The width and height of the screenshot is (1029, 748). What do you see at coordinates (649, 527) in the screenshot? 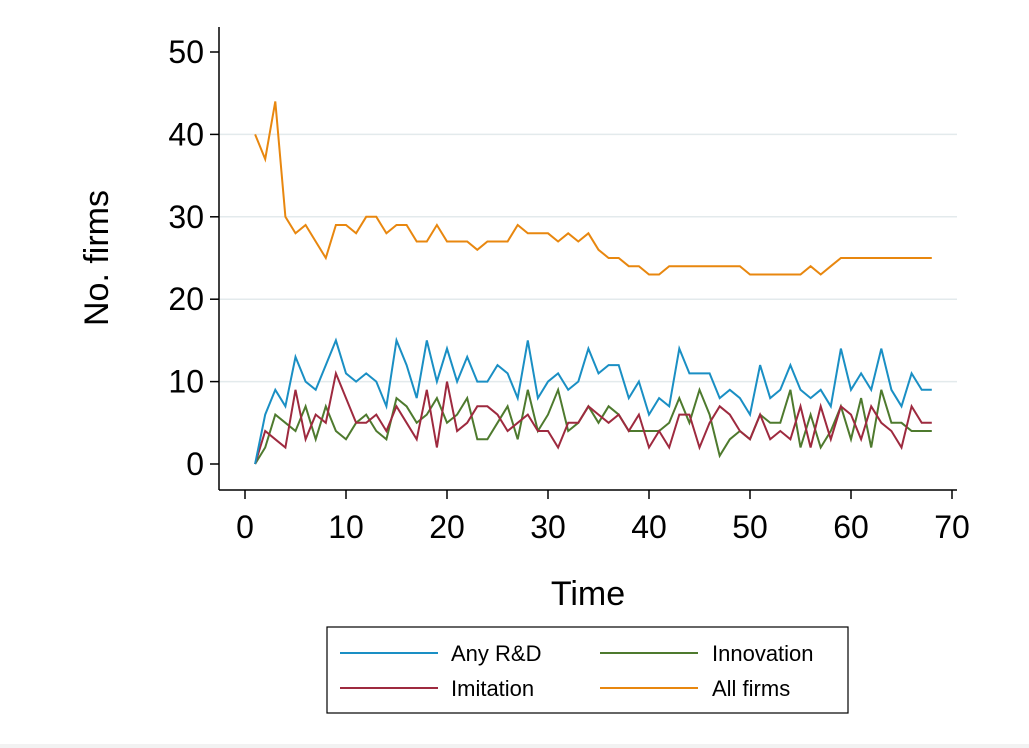
I see `x-tick-label-40: 40` at bounding box center [649, 527].